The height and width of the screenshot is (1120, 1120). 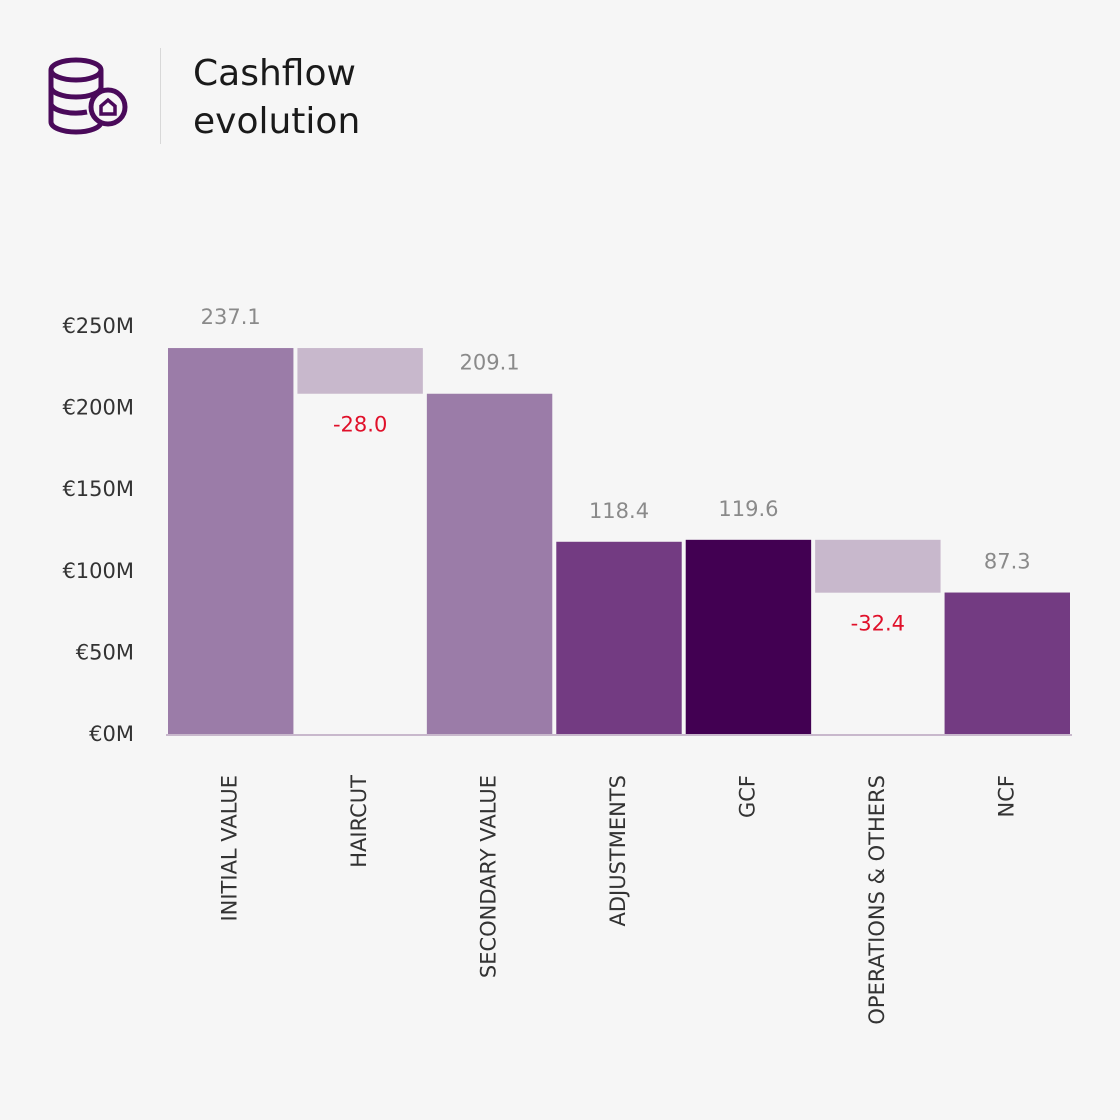 What do you see at coordinates (111, 734) in the screenshot?
I see `y-tick-label: €0M` at bounding box center [111, 734].